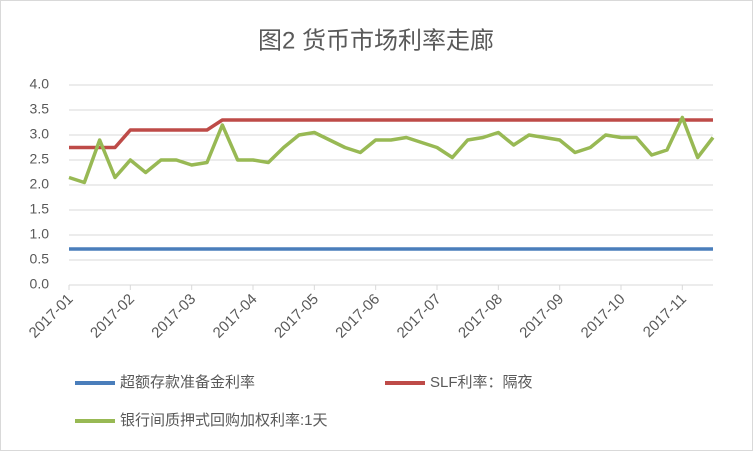 Image resolution: width=753 pixels, height=451 pixels. I want to click on y-tick-label: 2.5, so click(40, 159).